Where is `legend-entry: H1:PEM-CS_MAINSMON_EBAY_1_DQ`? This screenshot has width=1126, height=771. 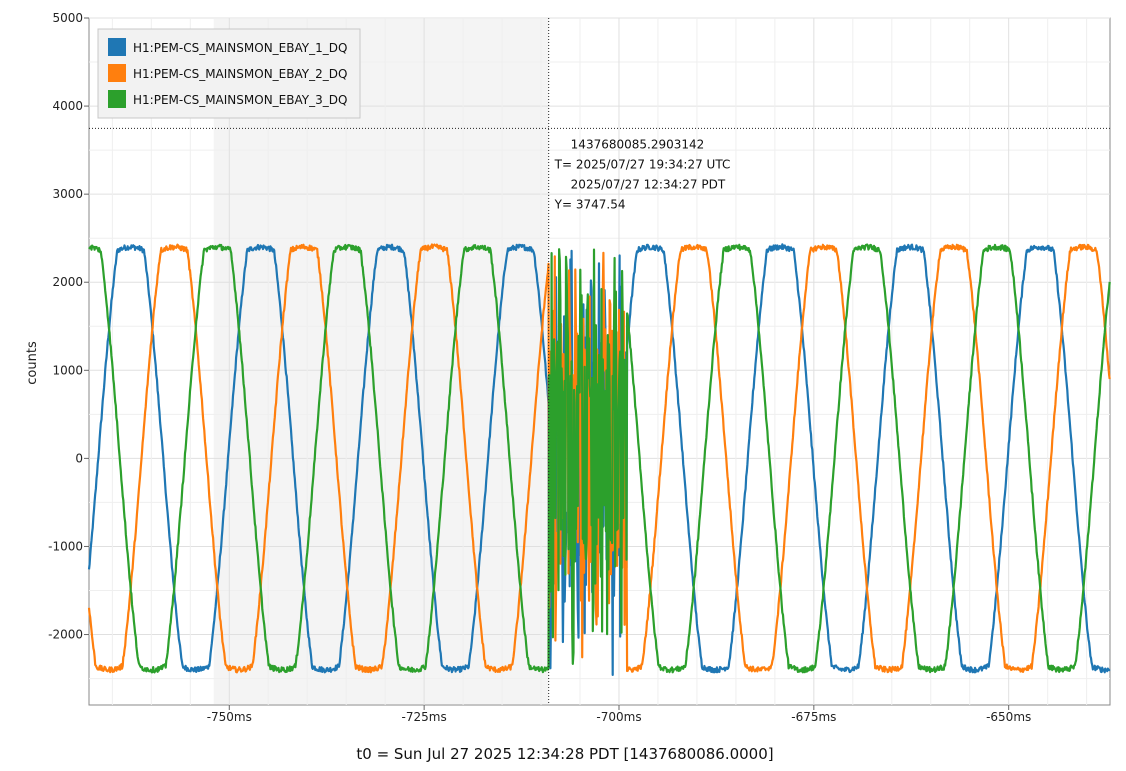 legend-entry: H1:PEM-CS_MAINSMON_EBAY_1_DQ is located at coordinates (240, 48).